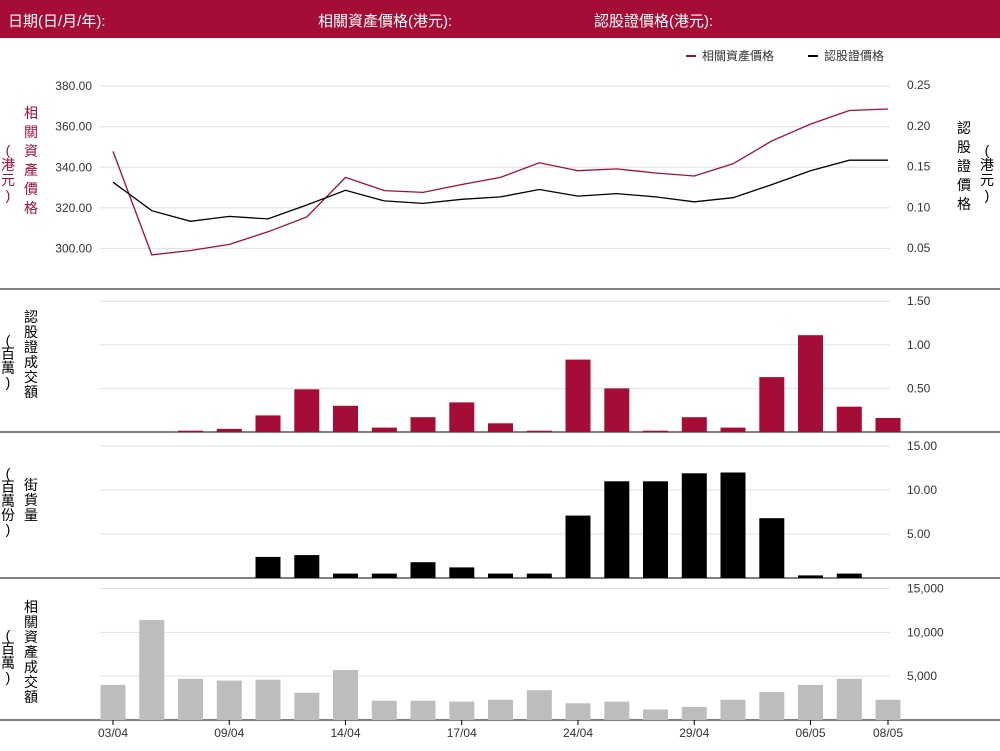 The image size is (1000, 751). I want to click on legend-underlying-label: 相關資產價格, so click(738, 55).